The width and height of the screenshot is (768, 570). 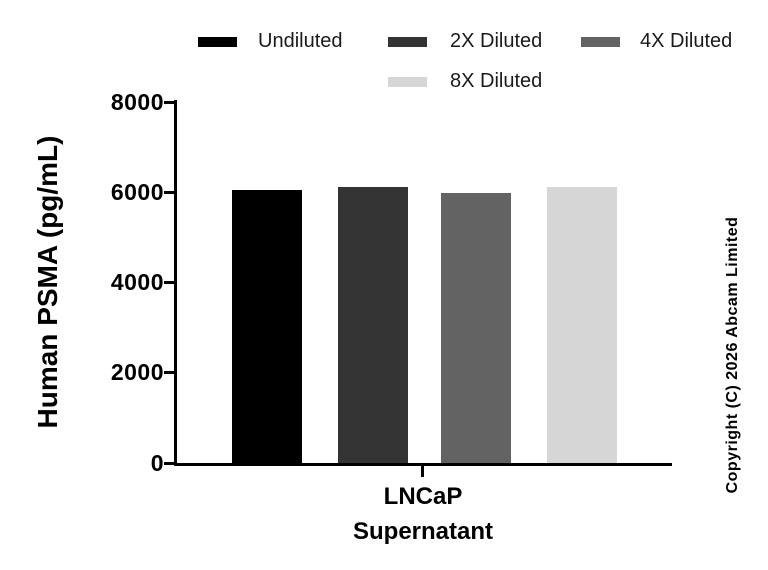 I want to click on bar-2x-diluted, so click(x=373, y=325).